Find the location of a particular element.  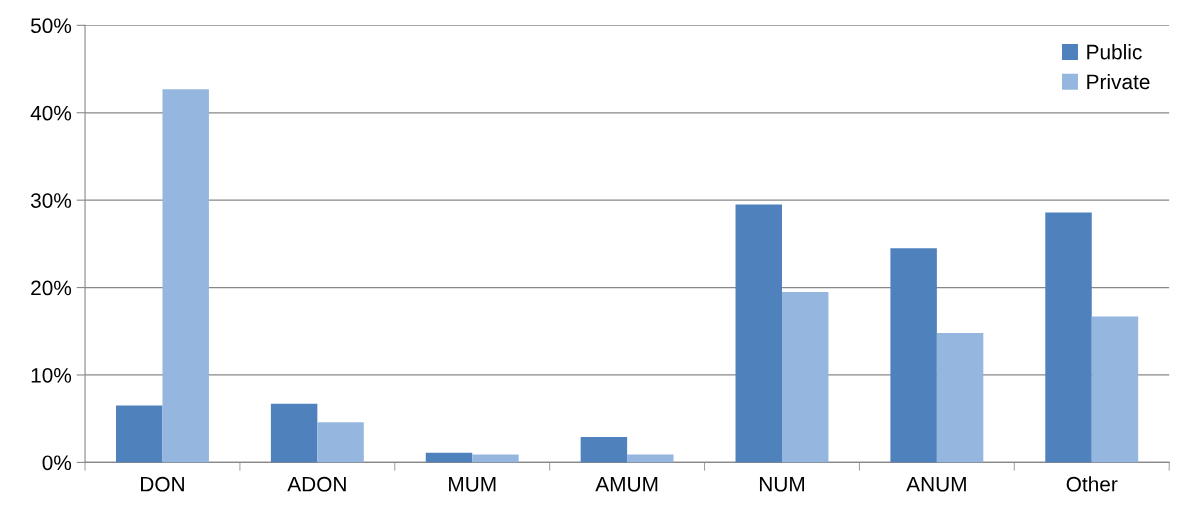

x-tick-label: ANUM is located at coordinates (936, 484).